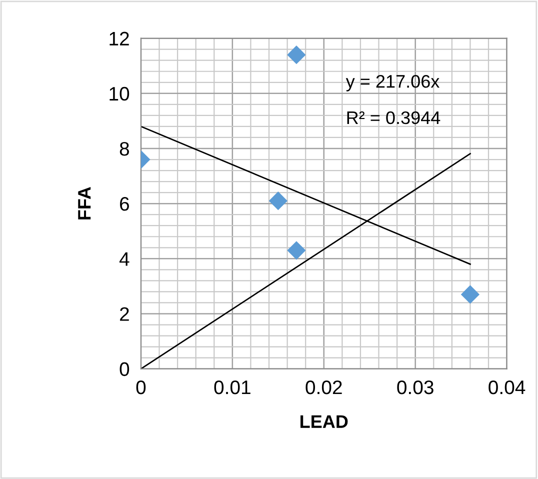  I want to click on y-axis-title: FFA, so click(84, 203).